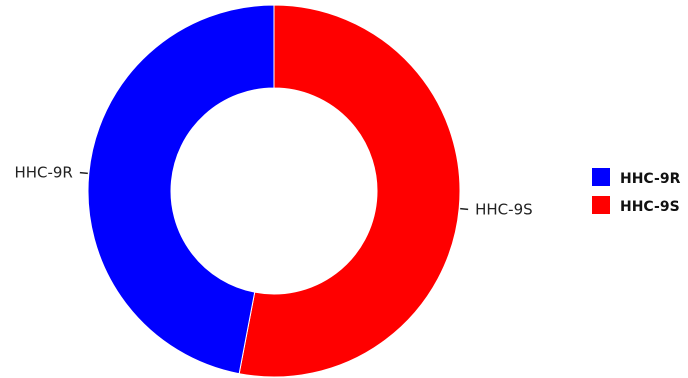  Describe the element at coordinates (650, 179) in the screenshot. I see `legend-label-hhc-9r: HHC-9R` at that location.